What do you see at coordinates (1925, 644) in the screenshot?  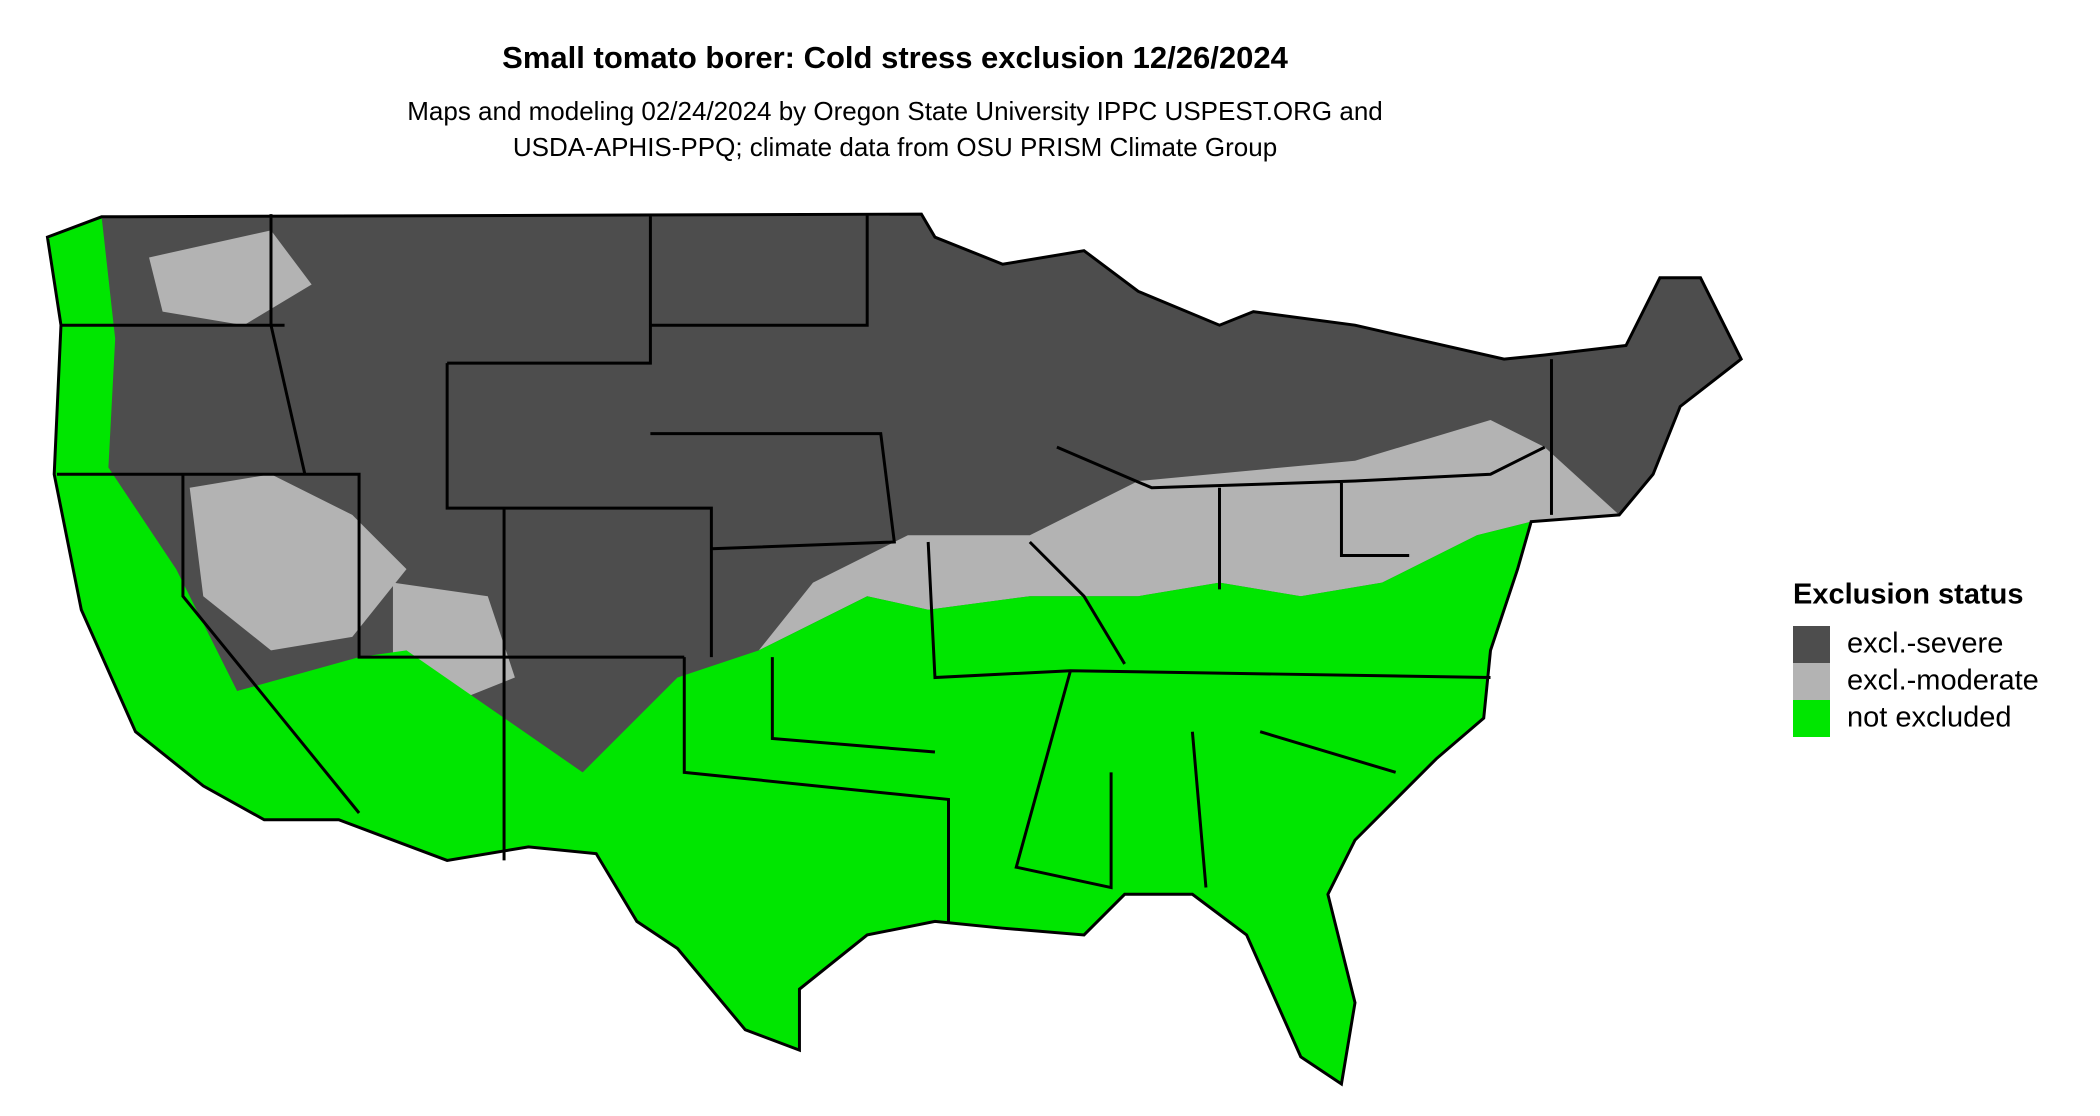 I see `legend-label: excl.-severe` at bounding box center [1925, 644].